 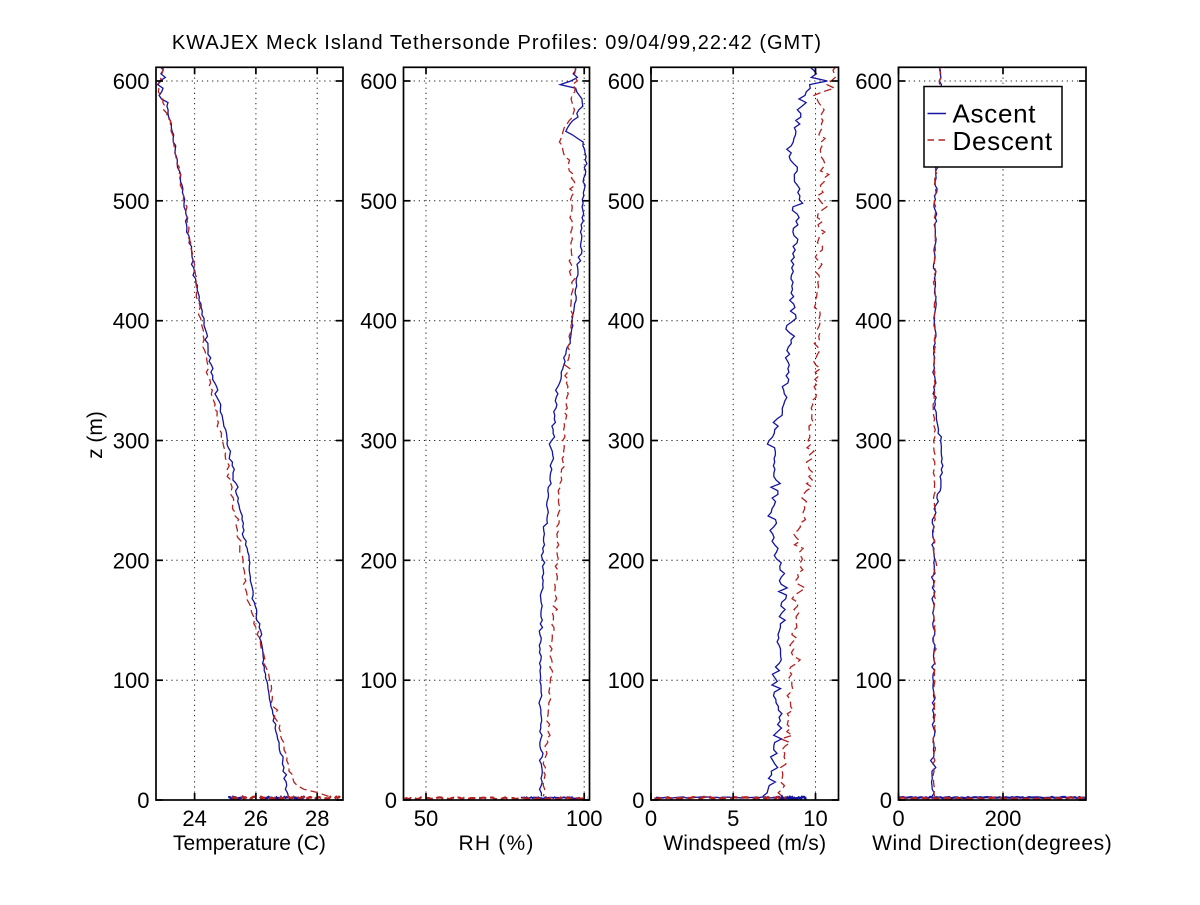 What do you see at coordinates (815, 818) in the screenshot?
I see `svg-text: 10` at bounding box center [815, 818].